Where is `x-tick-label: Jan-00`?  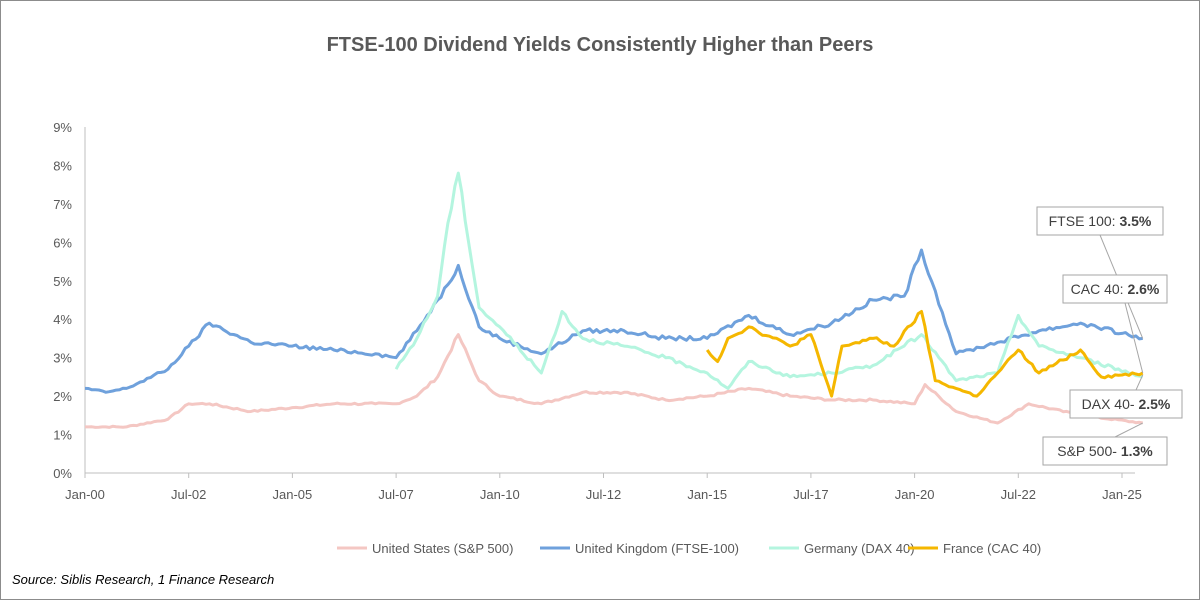 x-tick-label: Jan-00 is located at coordinates (85, 494).